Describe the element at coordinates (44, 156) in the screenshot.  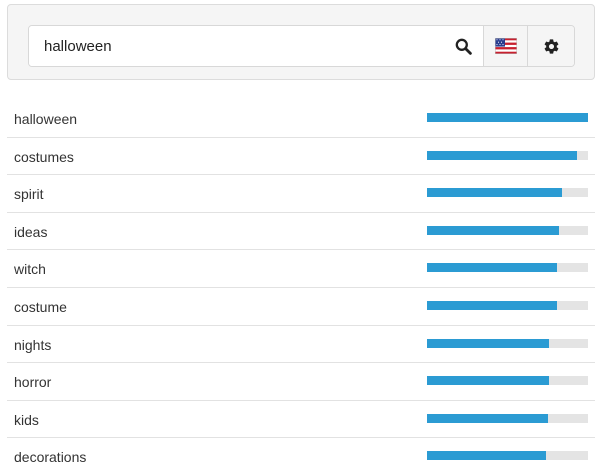
I see `result-label: costumes` at that location.